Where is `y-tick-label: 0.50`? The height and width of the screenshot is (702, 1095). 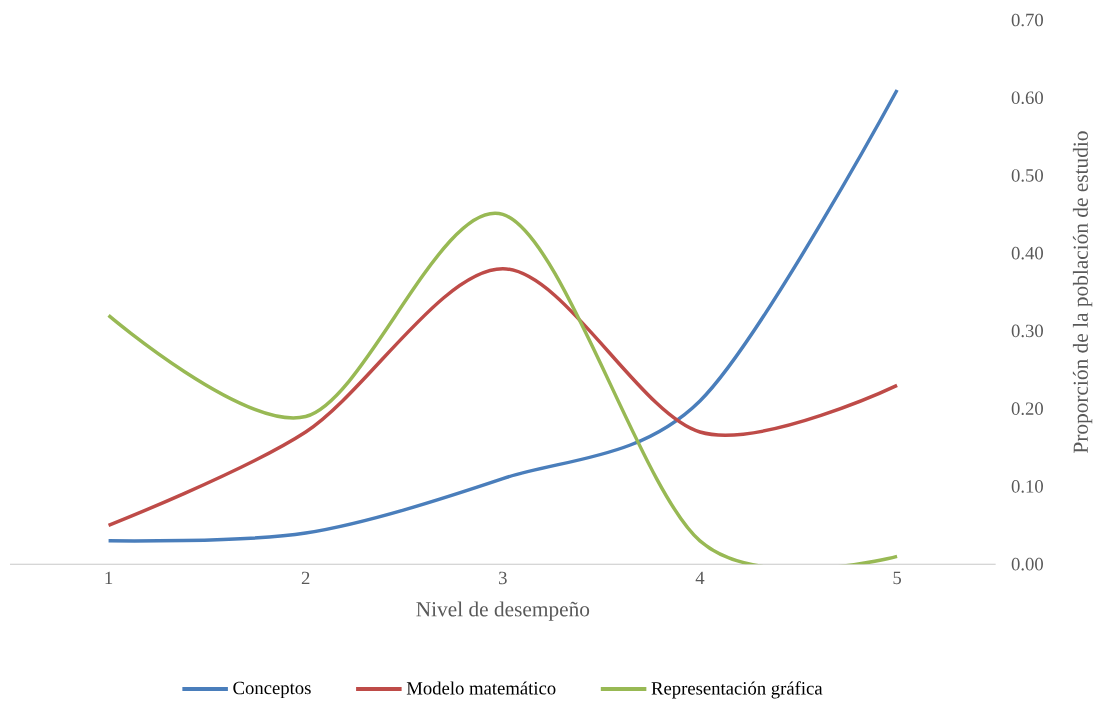
y-tick-label: 0.50 is located at coordinates (1027, 175).